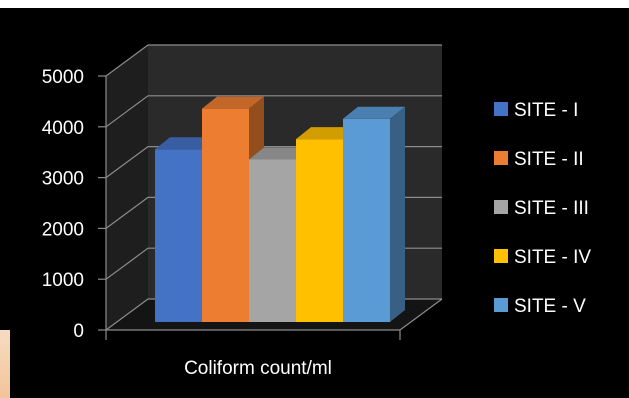  I want to click on y-tick-label: 0, so click(78, 331).